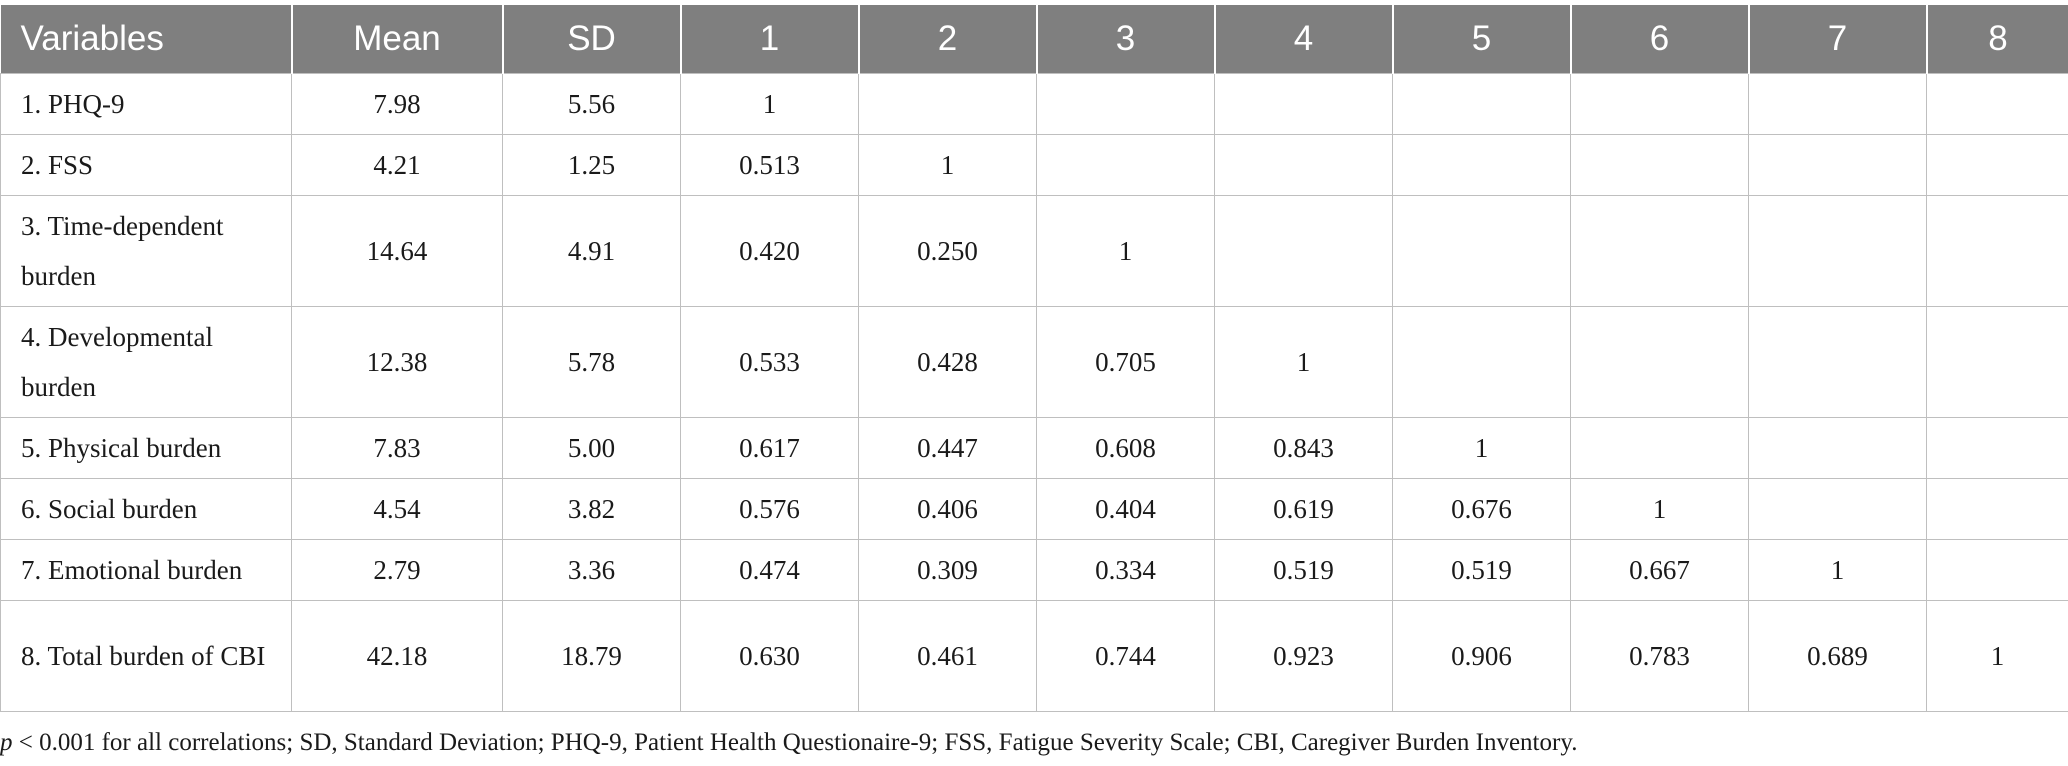 This screenshot has height=766, width=2068. Describe the element at coordinates (397, 570) in the screenshot. I see `mean-cell: 2.79` at that location.